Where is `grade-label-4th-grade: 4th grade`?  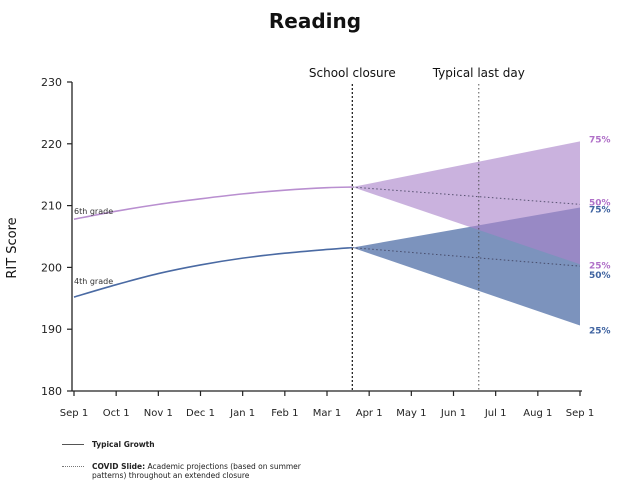 grade-label-4th-grade: 4th grade is located at coordinates (93, 281).